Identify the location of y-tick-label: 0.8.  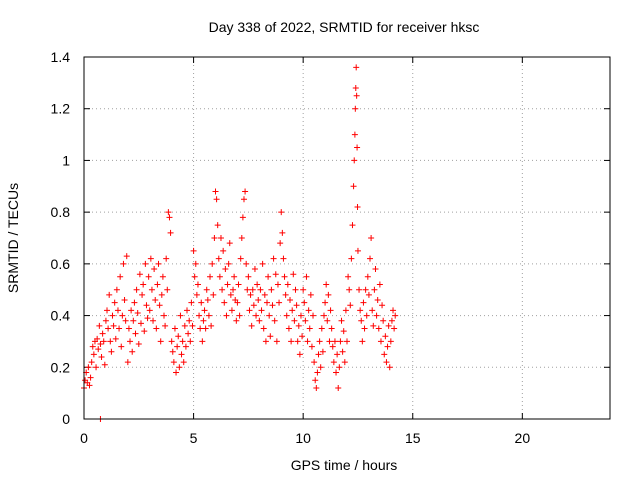
(61, 212).